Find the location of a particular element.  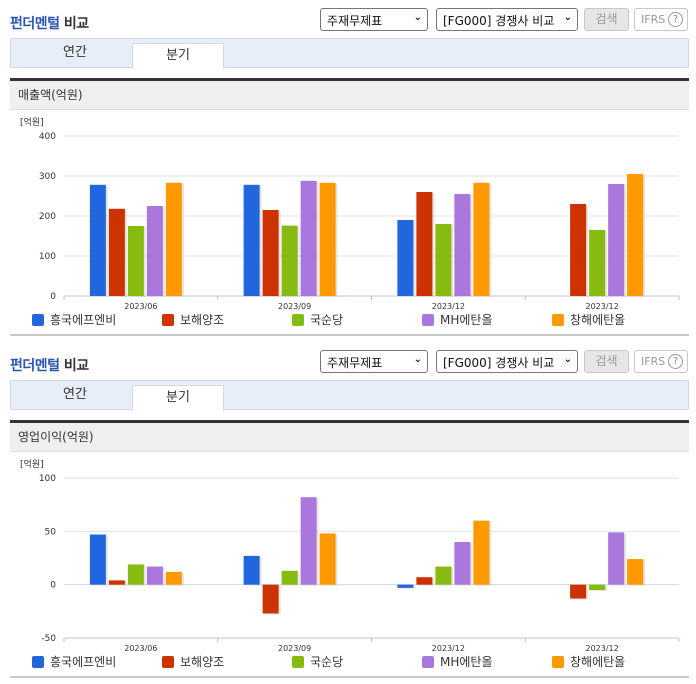

x-tick-label: 2023/12 is located at coordinates (448, 306).